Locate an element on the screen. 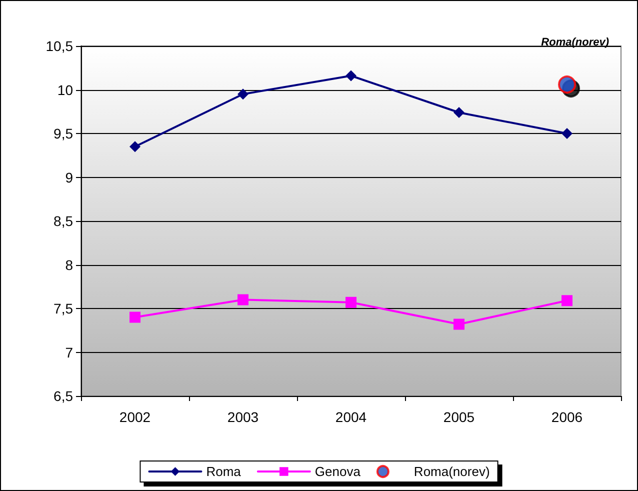 This screenshot has width=638, height=491. legend-label: Genova is located at coordinates (338, 471).